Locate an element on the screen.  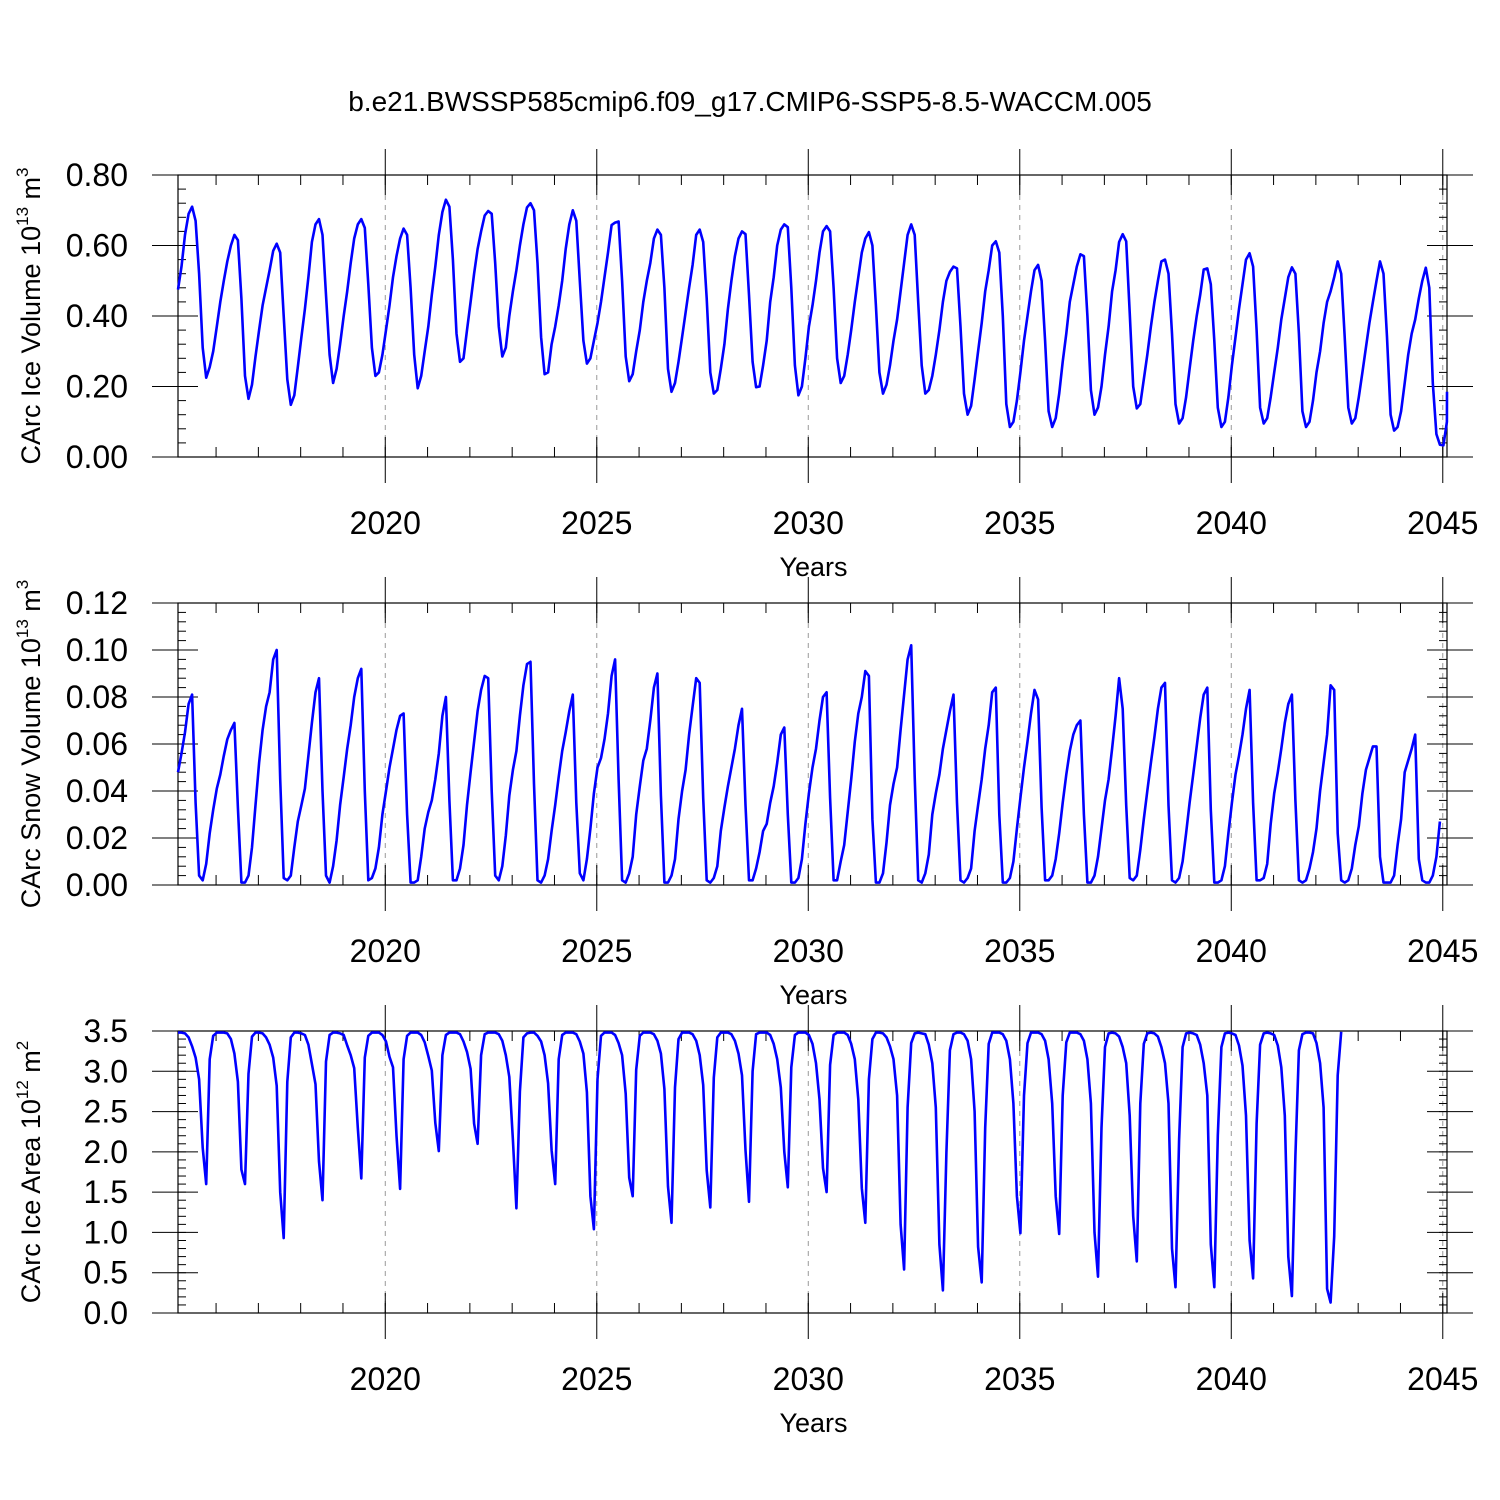
y-tick-label: 0.5 is located at coordinates (106, 1273).